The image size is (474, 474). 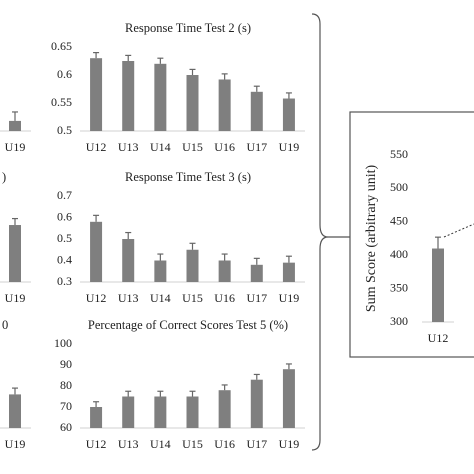 What do you see at coordinates (64, 259) in the screenshot?
I see `y-tick-label: 0.4` at bounding box center [64, 259].